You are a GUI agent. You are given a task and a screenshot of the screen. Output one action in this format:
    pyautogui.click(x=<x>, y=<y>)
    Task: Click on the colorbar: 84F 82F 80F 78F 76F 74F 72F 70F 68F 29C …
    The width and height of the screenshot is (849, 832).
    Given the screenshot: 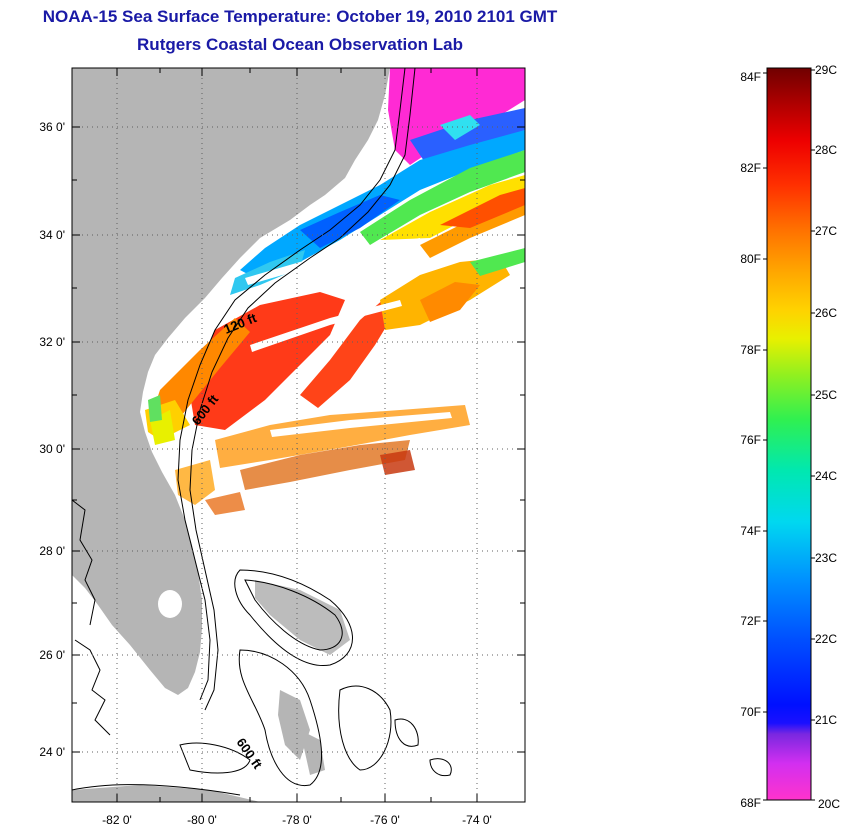 What is the action you would take?
    pyautogui.click(x=790, y=437)
    